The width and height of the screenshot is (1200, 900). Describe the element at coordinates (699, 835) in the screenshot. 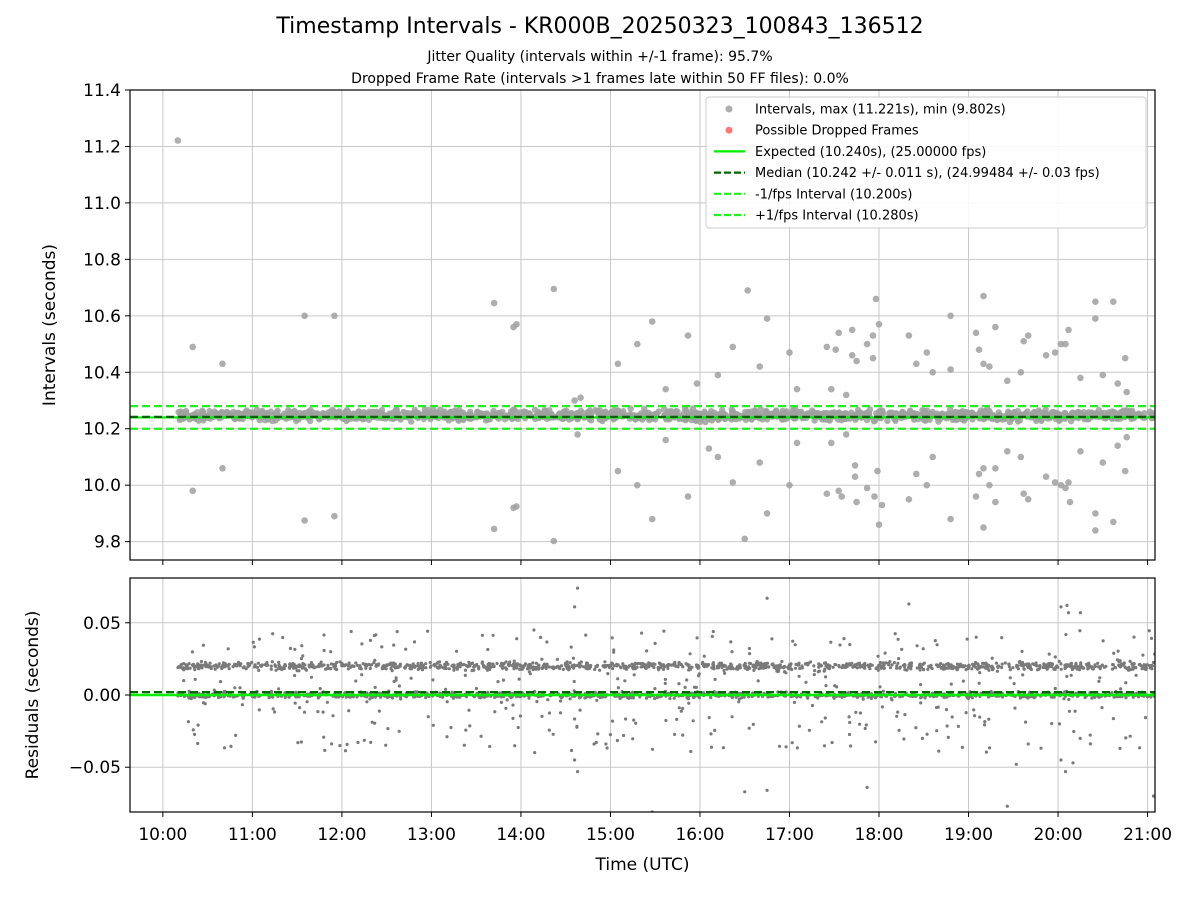

I see `x-tick-label: 16:00` at that location.